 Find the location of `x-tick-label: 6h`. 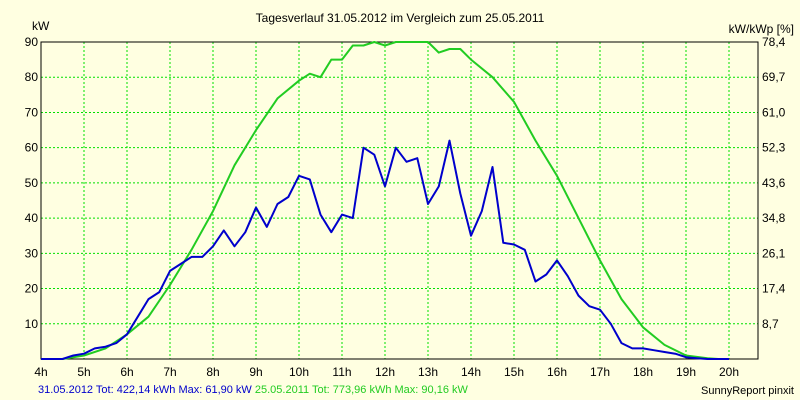

x-tick-label: 6h is located at coordinates (126, 372).